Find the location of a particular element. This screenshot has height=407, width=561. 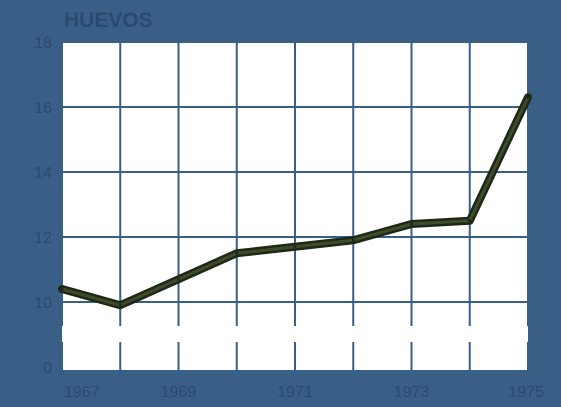

x-tick-label: 1969 is located at coordinates (179, 392).